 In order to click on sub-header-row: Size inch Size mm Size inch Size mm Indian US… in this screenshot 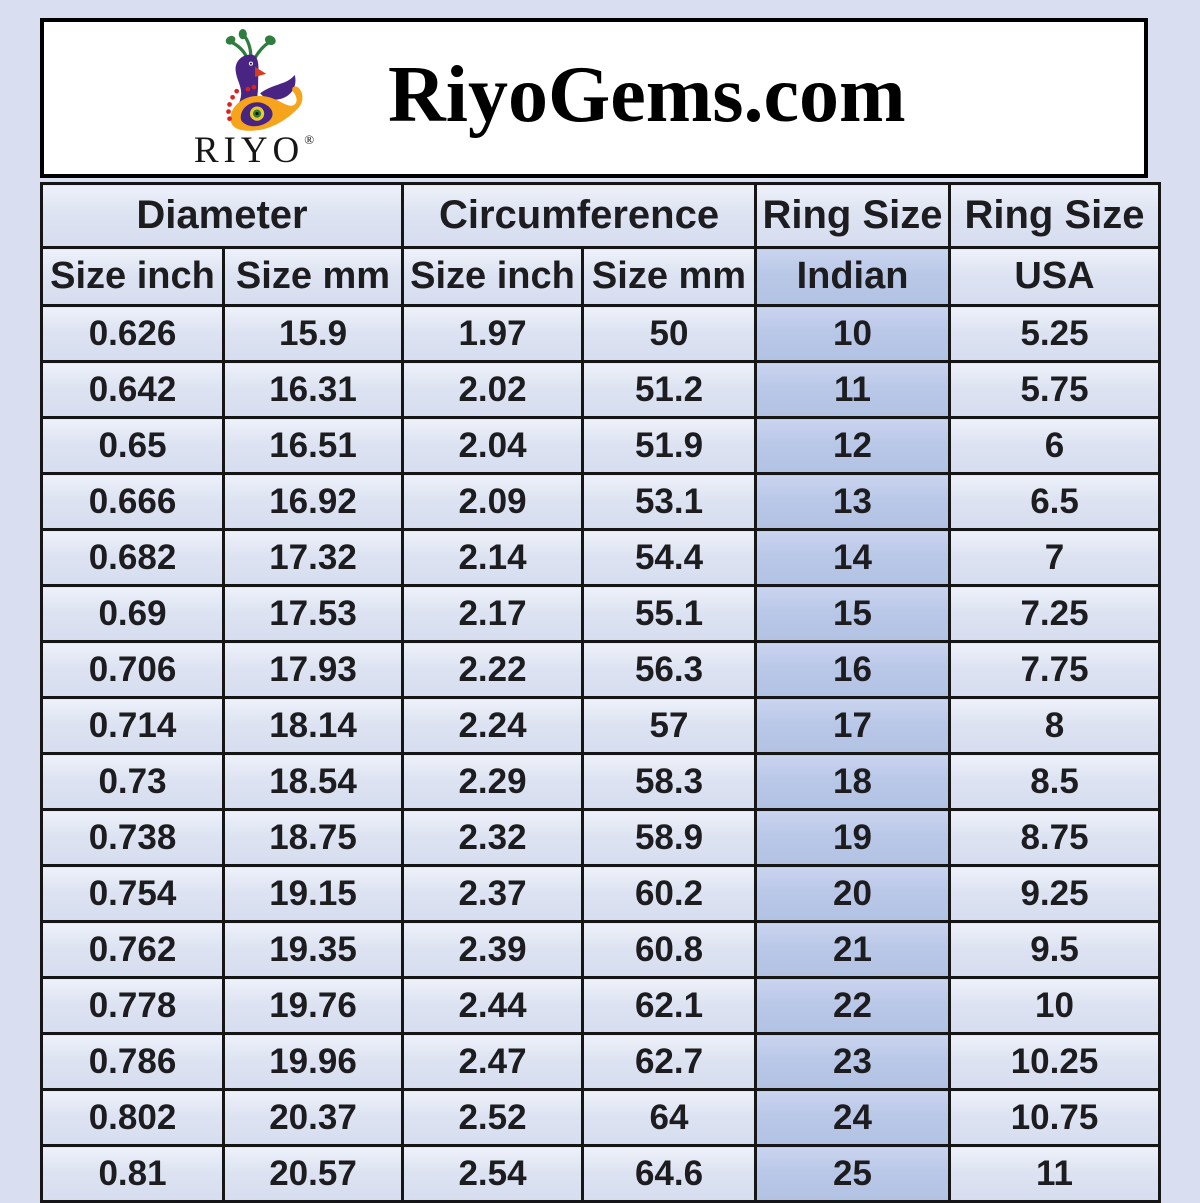, I will do `click(601, 276)`.